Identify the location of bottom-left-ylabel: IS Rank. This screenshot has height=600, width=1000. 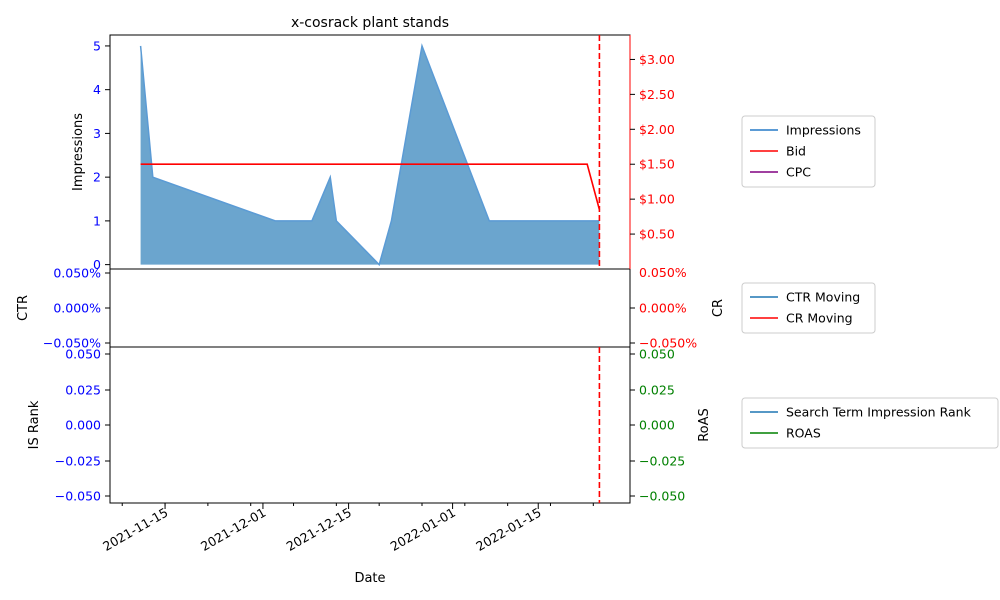
(34, 424).